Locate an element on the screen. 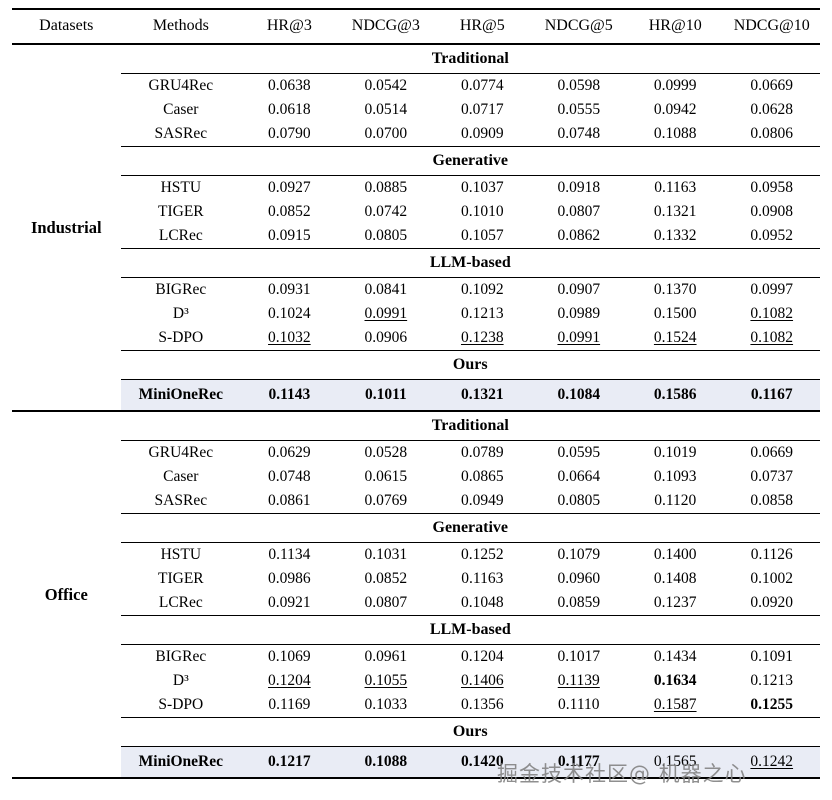  method-cell: HSTU is located at coordinates (181, 187).